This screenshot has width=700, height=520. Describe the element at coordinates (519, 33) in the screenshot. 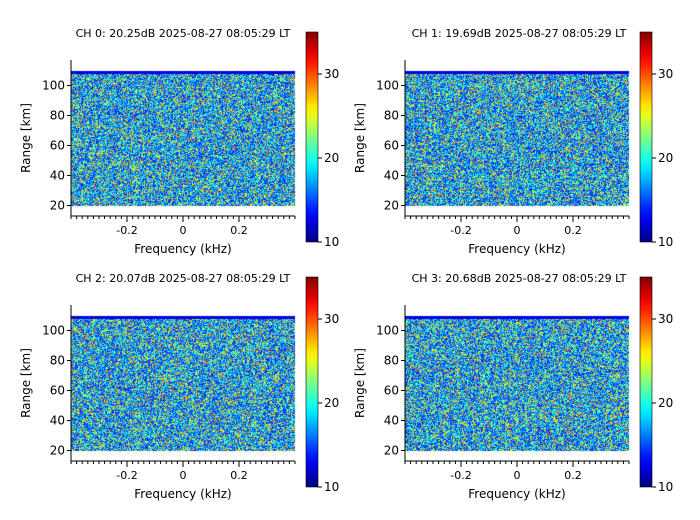

I see `panel-title: CH 1: 19.69dB 2025-08-27 08:05:29 LT` at that location.